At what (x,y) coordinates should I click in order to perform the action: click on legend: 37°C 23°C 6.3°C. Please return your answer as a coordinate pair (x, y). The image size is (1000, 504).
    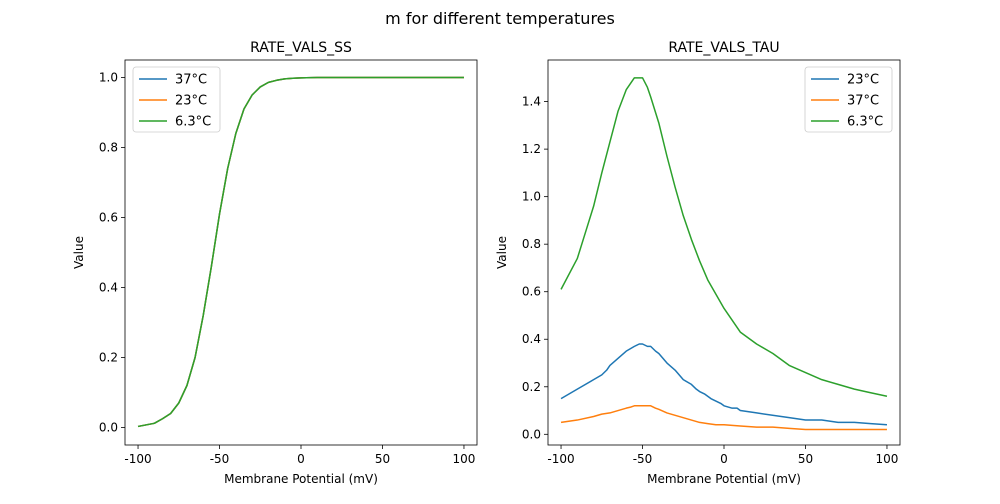
    Looking at the image, I should click on (176, 99).